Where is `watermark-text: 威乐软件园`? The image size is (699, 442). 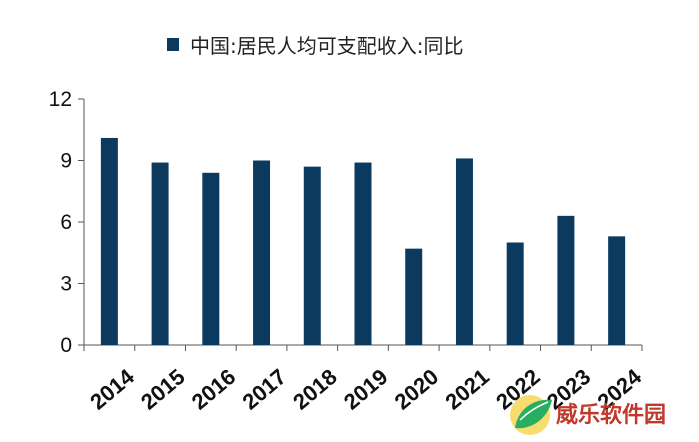 watermark-text: 威乐软件园 is located at coordinates (611, 415).